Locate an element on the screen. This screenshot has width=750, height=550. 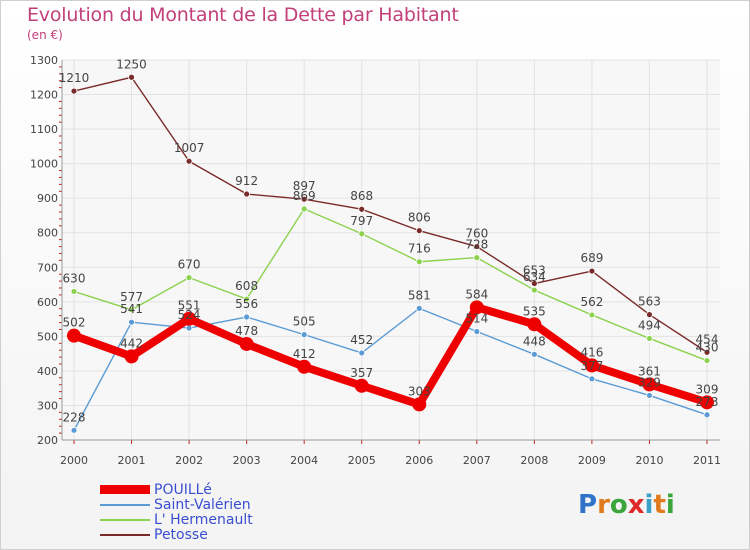
data-label-1: 228 is located at coordinates (74, 417).